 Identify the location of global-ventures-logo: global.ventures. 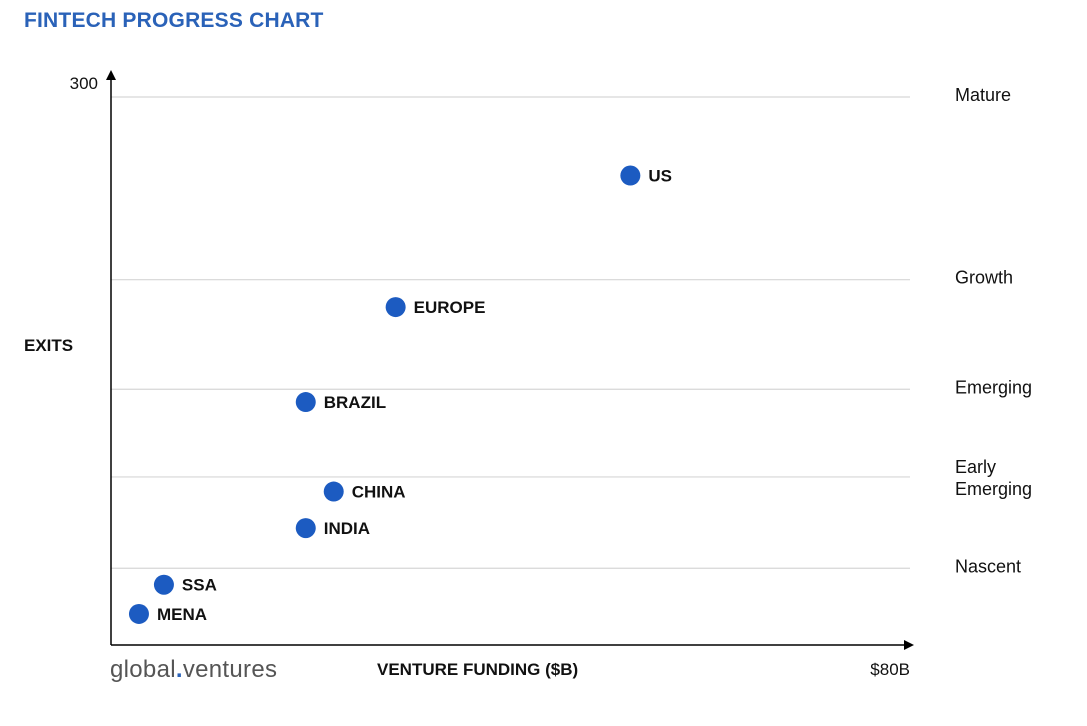
(193, 670).